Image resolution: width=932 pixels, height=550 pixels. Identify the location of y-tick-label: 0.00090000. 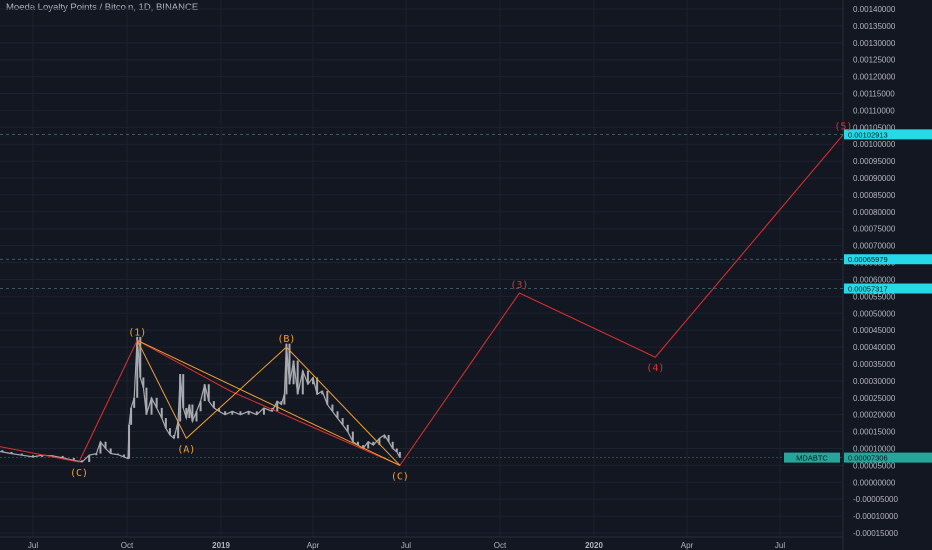
(874, 178).